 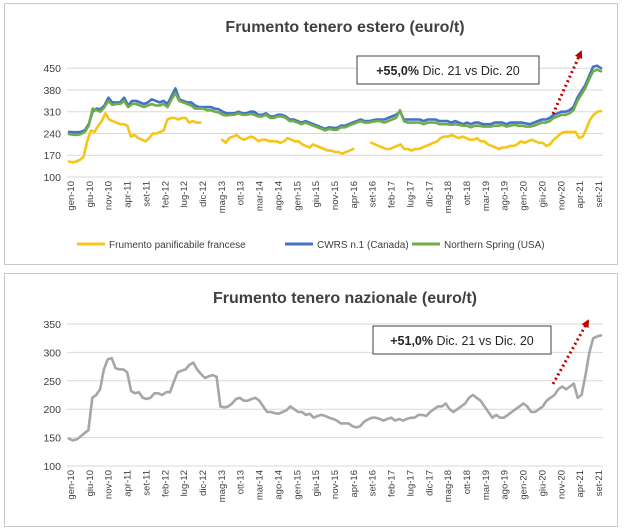 What do you see at coordinates (52, 382) in the screenshot?
I see `y-tick-label: 250` at bounding box center [52, 382].